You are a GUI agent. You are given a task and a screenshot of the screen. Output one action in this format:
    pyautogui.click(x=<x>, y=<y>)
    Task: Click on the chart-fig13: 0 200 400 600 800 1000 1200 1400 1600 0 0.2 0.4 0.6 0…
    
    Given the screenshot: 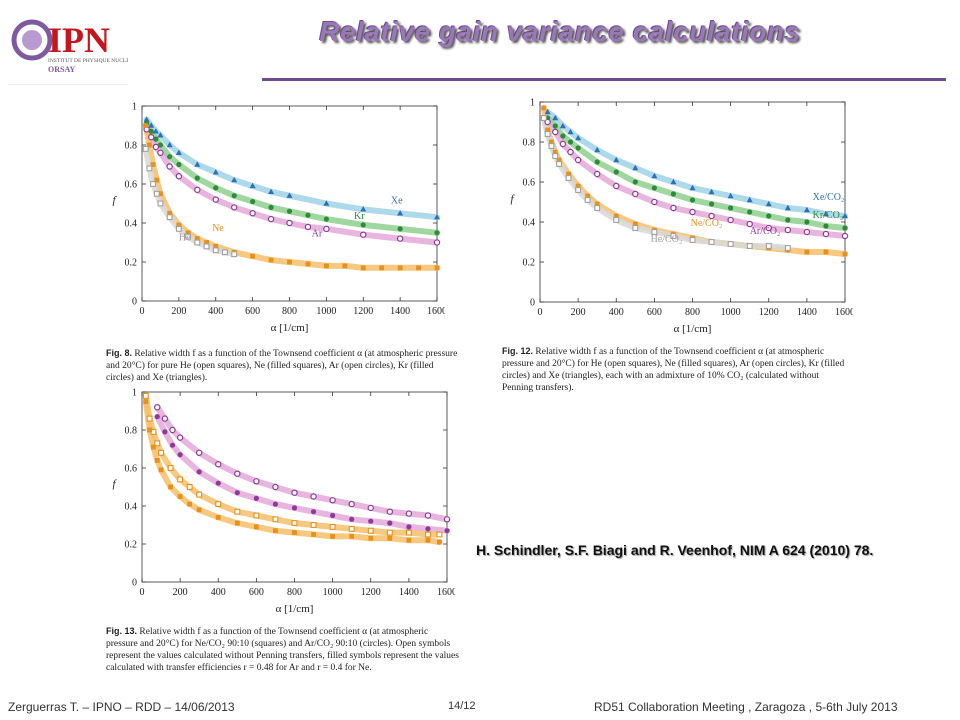 What is the action you would take?
    pyautogui.click(x=283, y=502)
    